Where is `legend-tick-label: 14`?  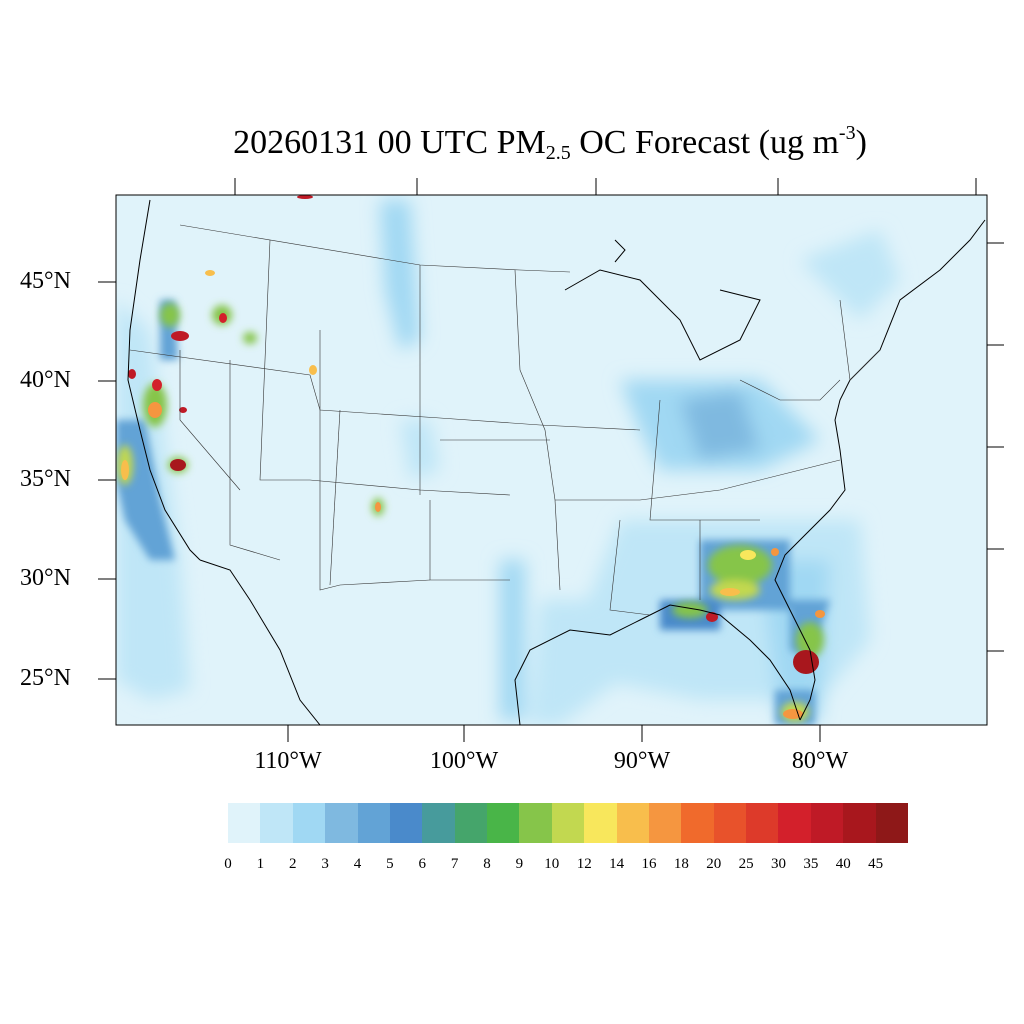 legend-tick-label: 14 is located at coordinates (617, 864).